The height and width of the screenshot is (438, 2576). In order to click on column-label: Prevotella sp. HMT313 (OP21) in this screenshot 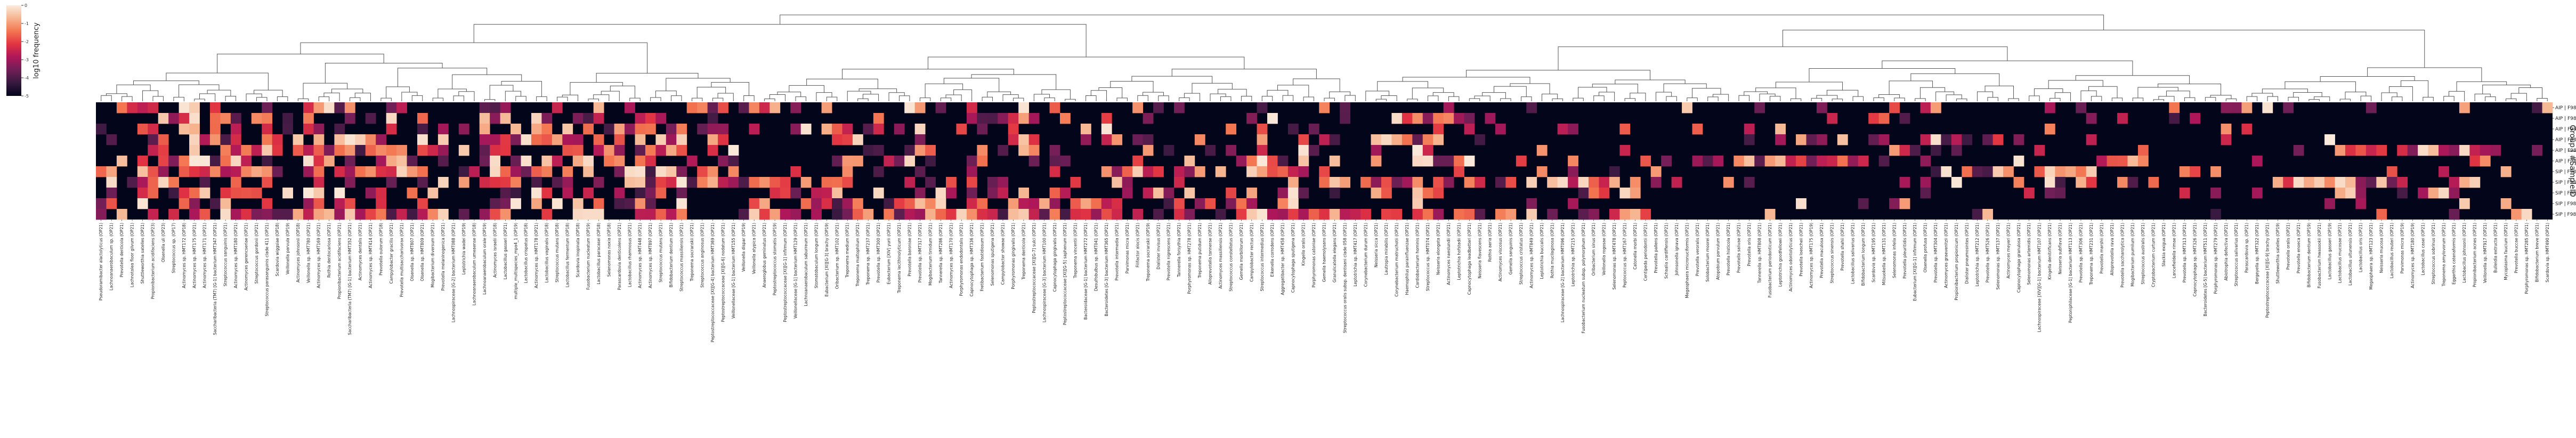, I will do `click(2184, 252)`.